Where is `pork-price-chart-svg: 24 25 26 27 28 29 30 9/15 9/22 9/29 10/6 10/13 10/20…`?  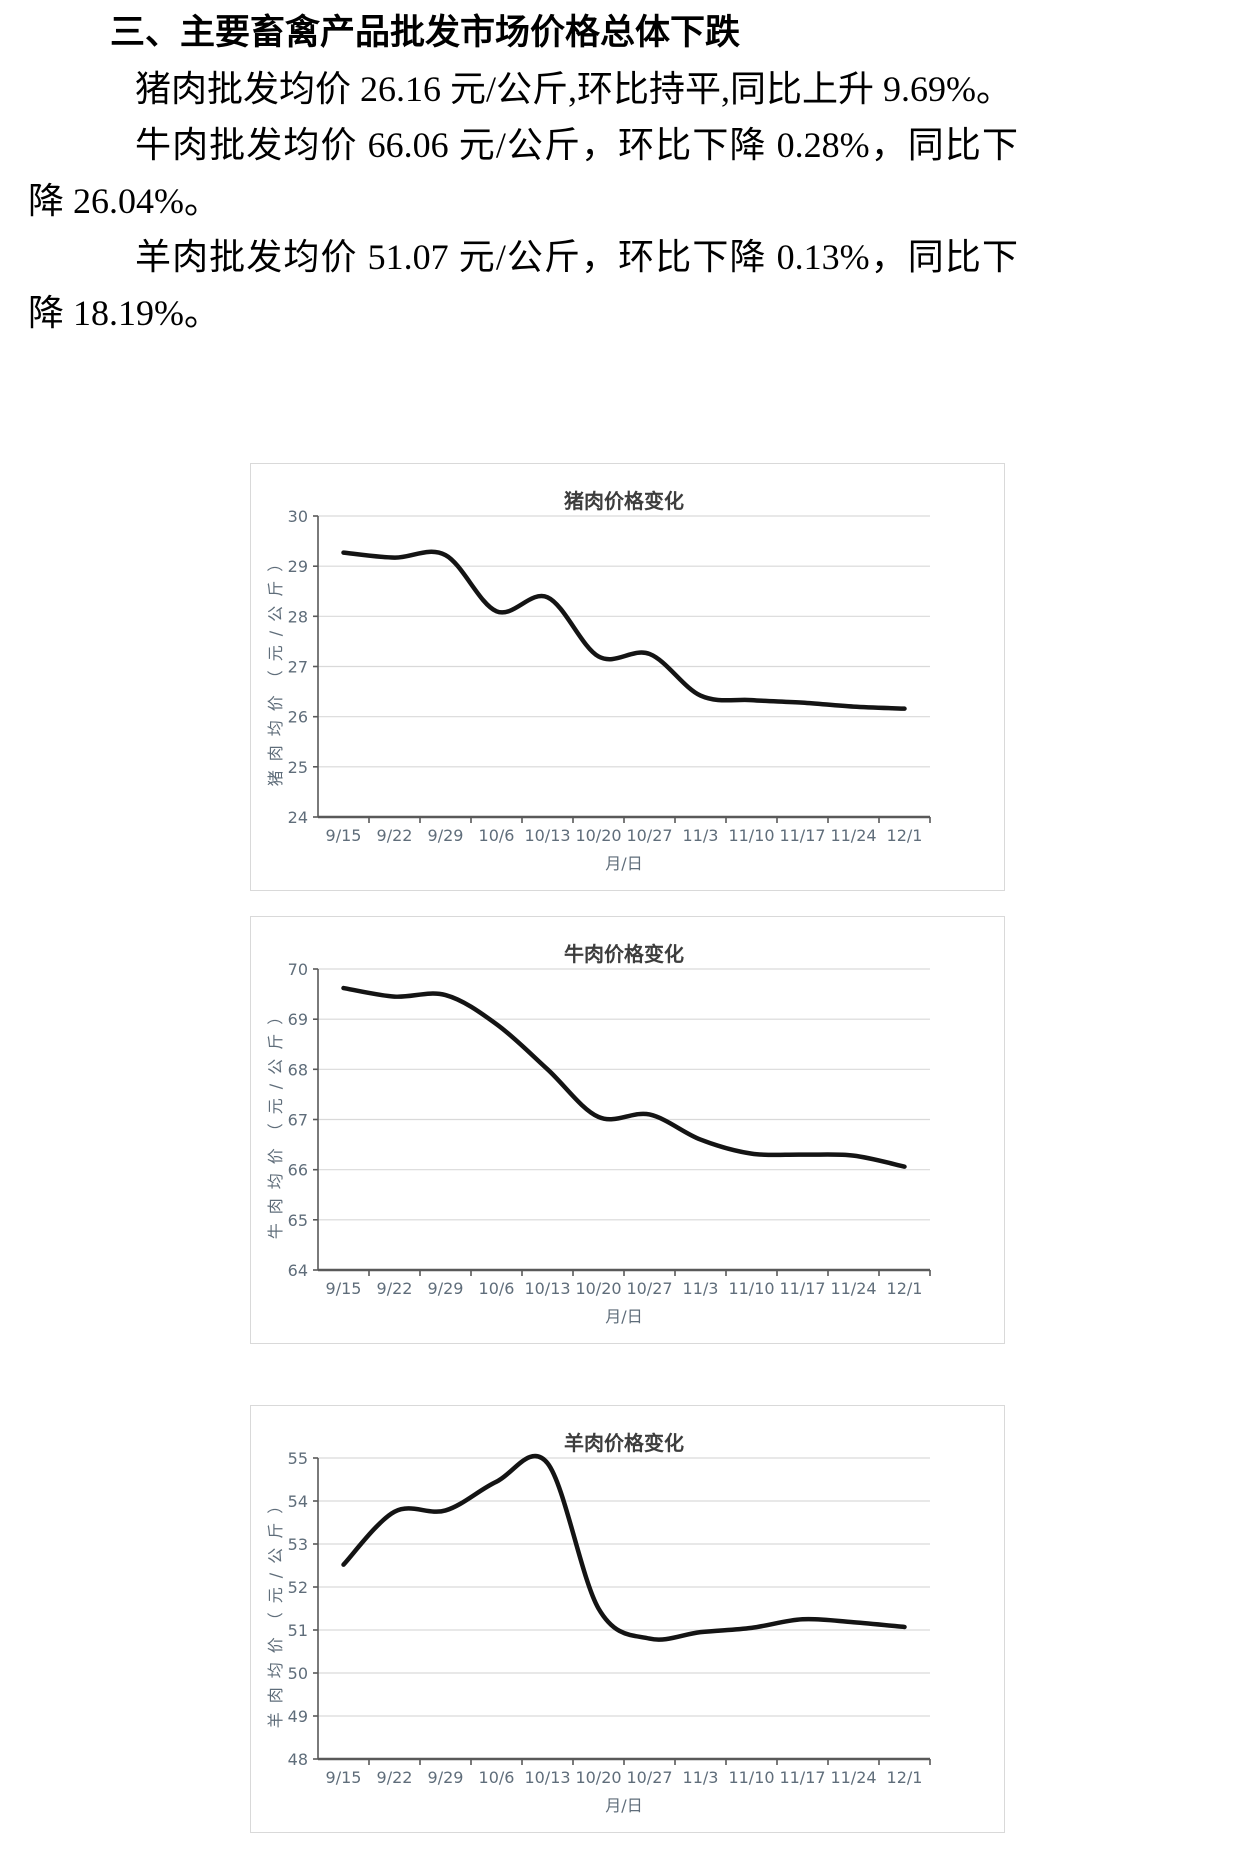
pork-price-chart-svg: 24 25 26 27 28 29 30 9/15 9/22 9/29 10/6 10/13 10/20… is located at coordinates (598, 681).